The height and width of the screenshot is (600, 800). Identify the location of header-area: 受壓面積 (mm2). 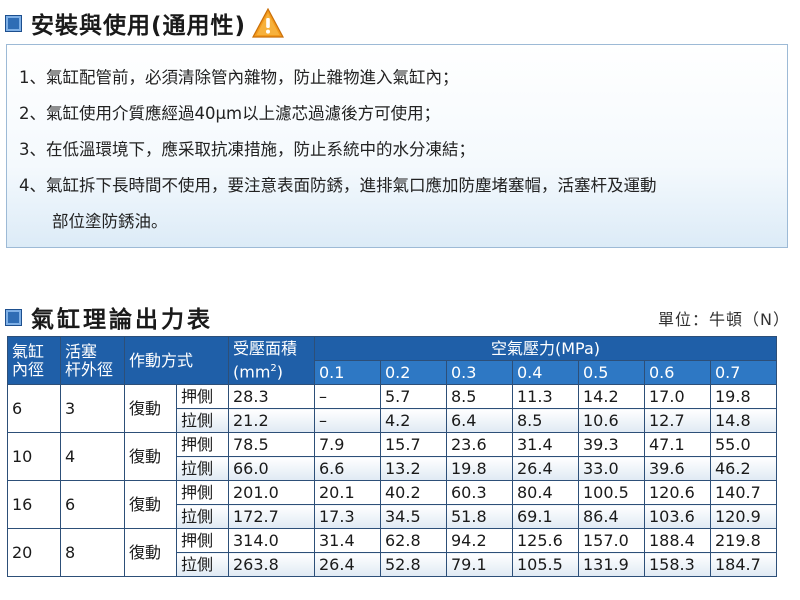
(271, 360).